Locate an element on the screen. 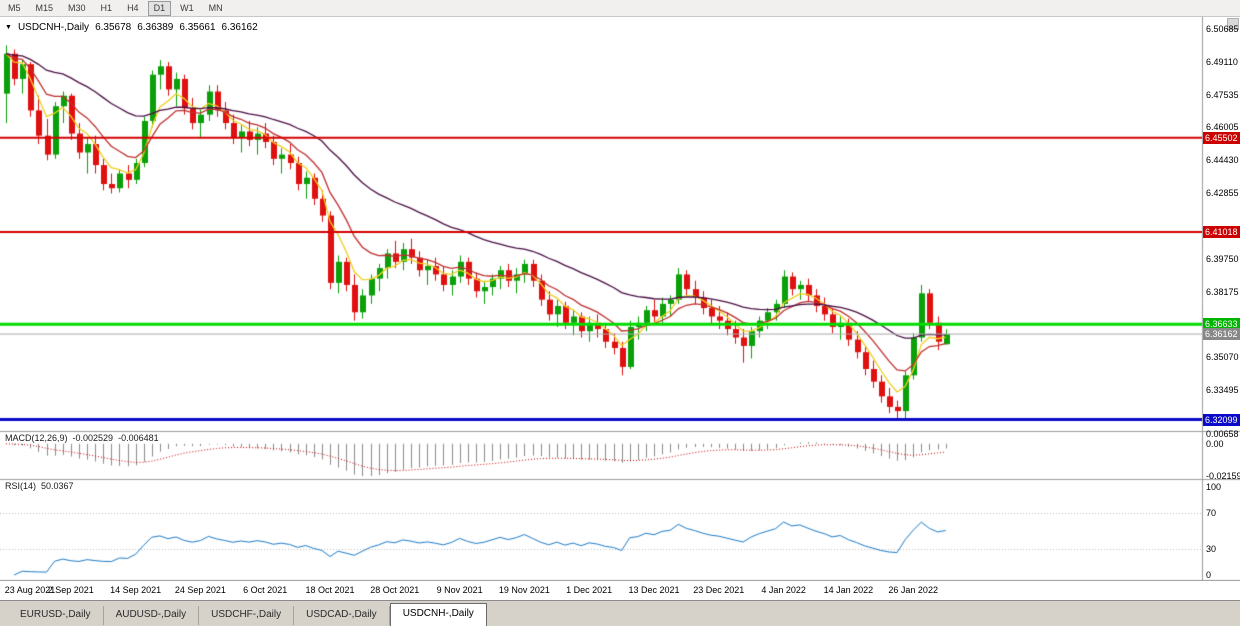 The image size is (1240, 626). macd-name: MACD(12,26,9) is located at coordinates (36, 438).